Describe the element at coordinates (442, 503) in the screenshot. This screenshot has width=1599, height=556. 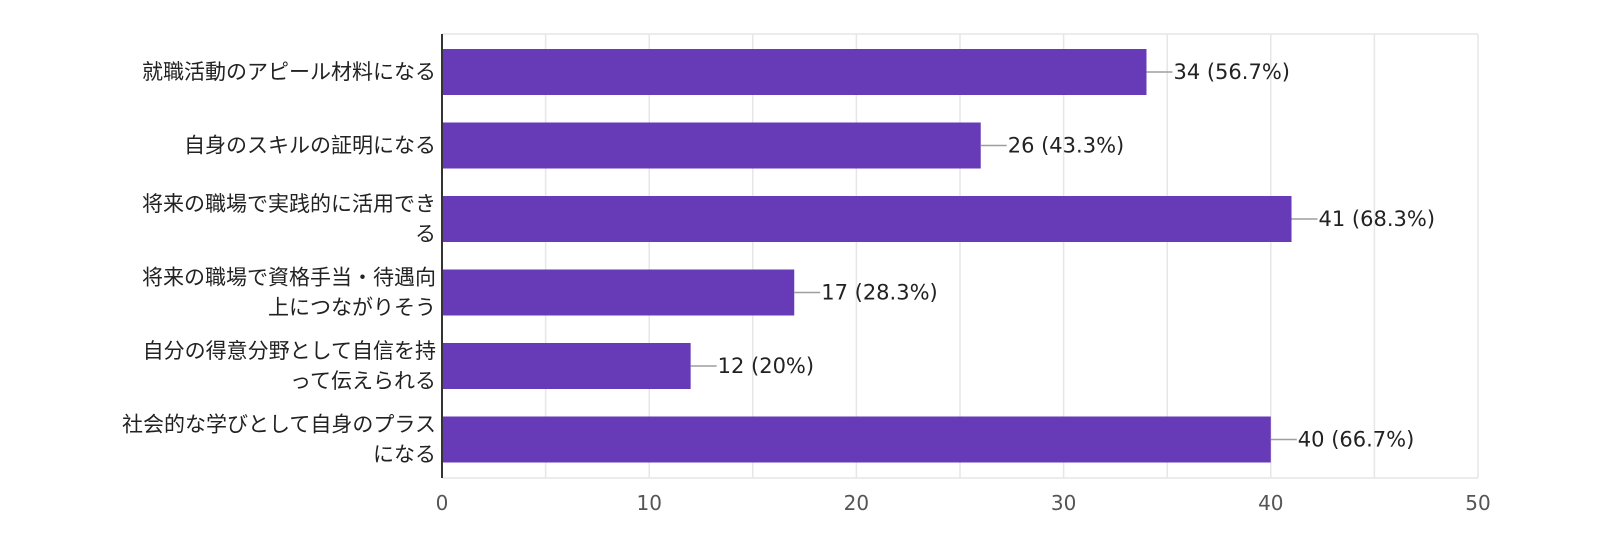
I see `x-tick-label: 0` at that location.